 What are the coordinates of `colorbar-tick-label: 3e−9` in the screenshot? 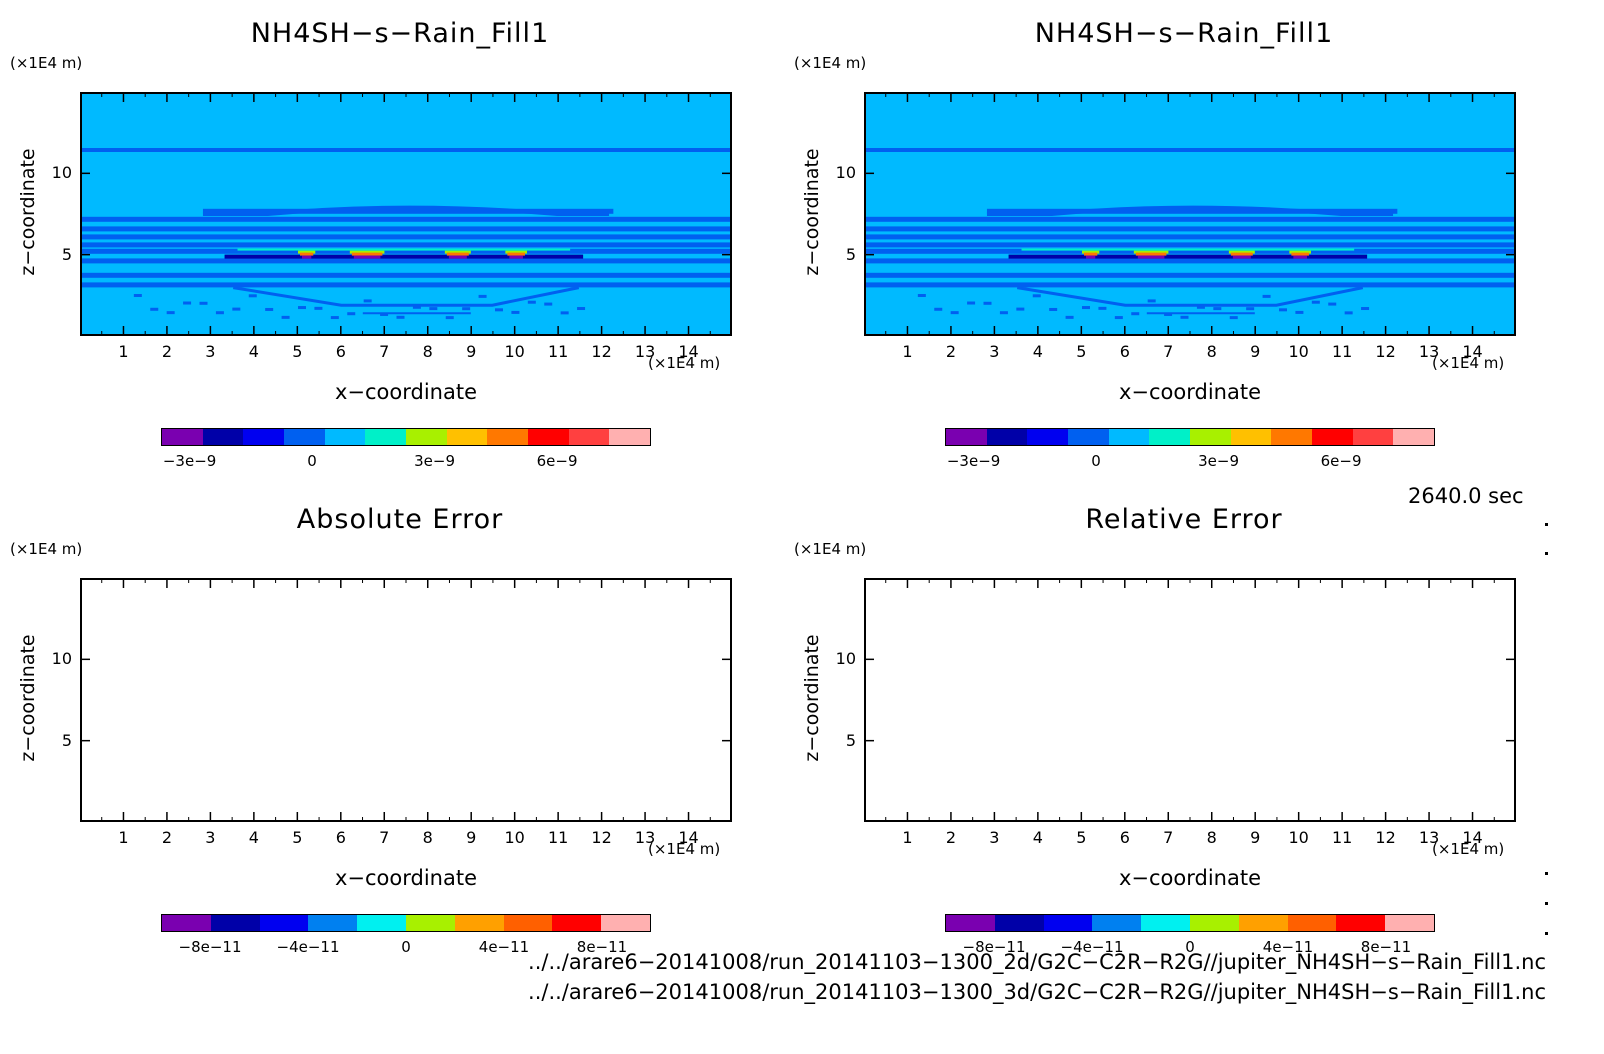 It's located at (1219, 461).